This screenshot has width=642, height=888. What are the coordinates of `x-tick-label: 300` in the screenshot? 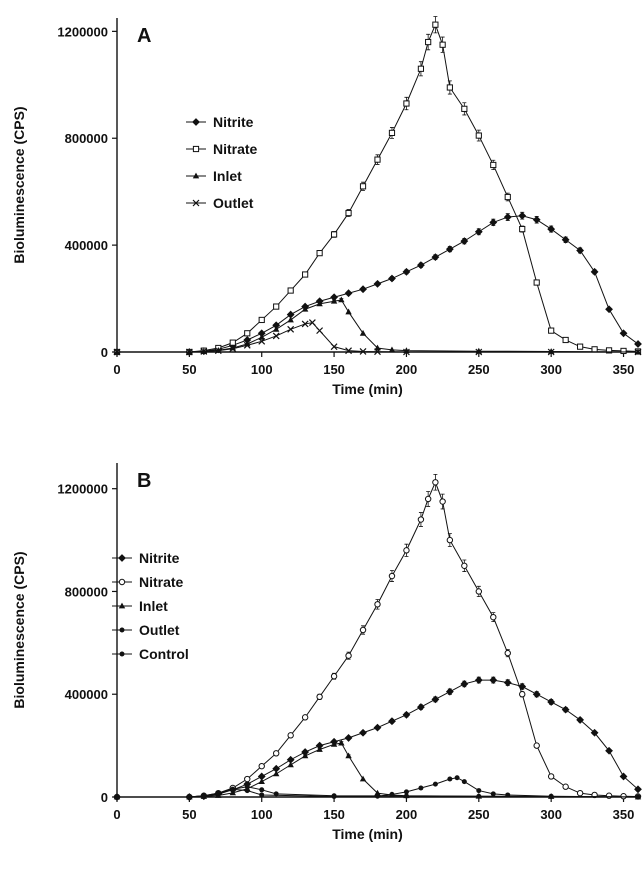 It's located at (551, 814).